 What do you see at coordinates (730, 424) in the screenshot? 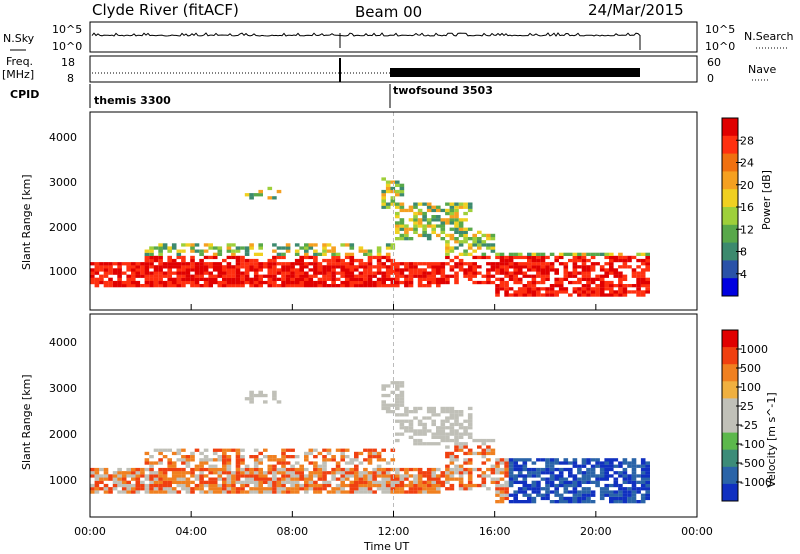
I see `colorbar-swatch` at bounding box center [730, 424].